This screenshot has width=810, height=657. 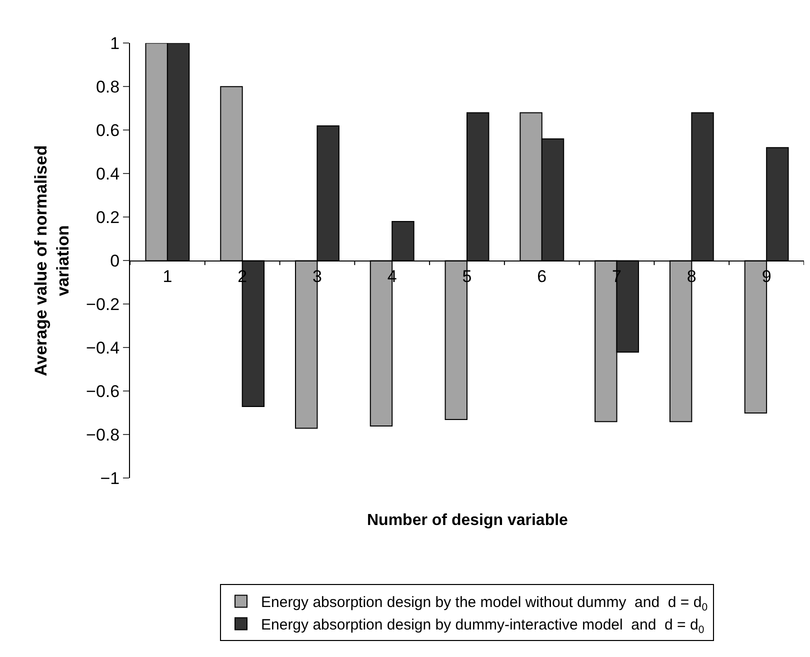 I want to click on x-tick-label: 6, so click(x=542, y=276).